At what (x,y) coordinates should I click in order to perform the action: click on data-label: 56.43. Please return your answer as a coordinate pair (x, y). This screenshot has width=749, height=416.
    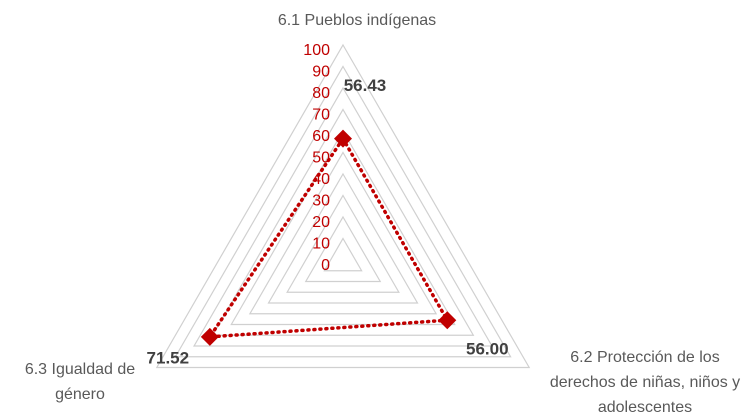
    Looking at the image, I should click on (365, 85).